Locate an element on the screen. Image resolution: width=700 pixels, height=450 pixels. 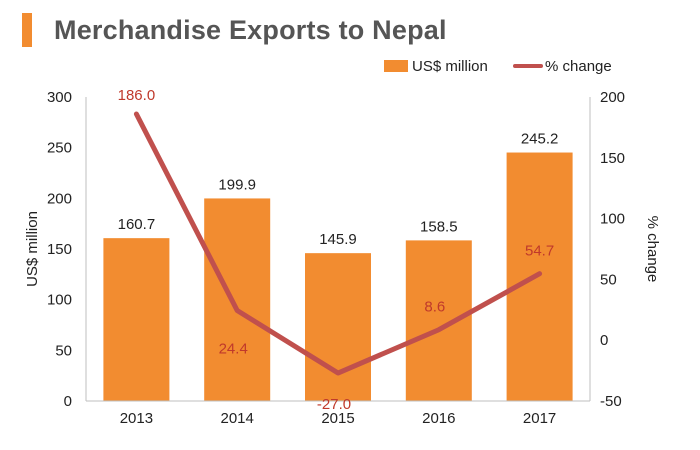
x-tick-label: 2017 is located at coordinates (539, 418).